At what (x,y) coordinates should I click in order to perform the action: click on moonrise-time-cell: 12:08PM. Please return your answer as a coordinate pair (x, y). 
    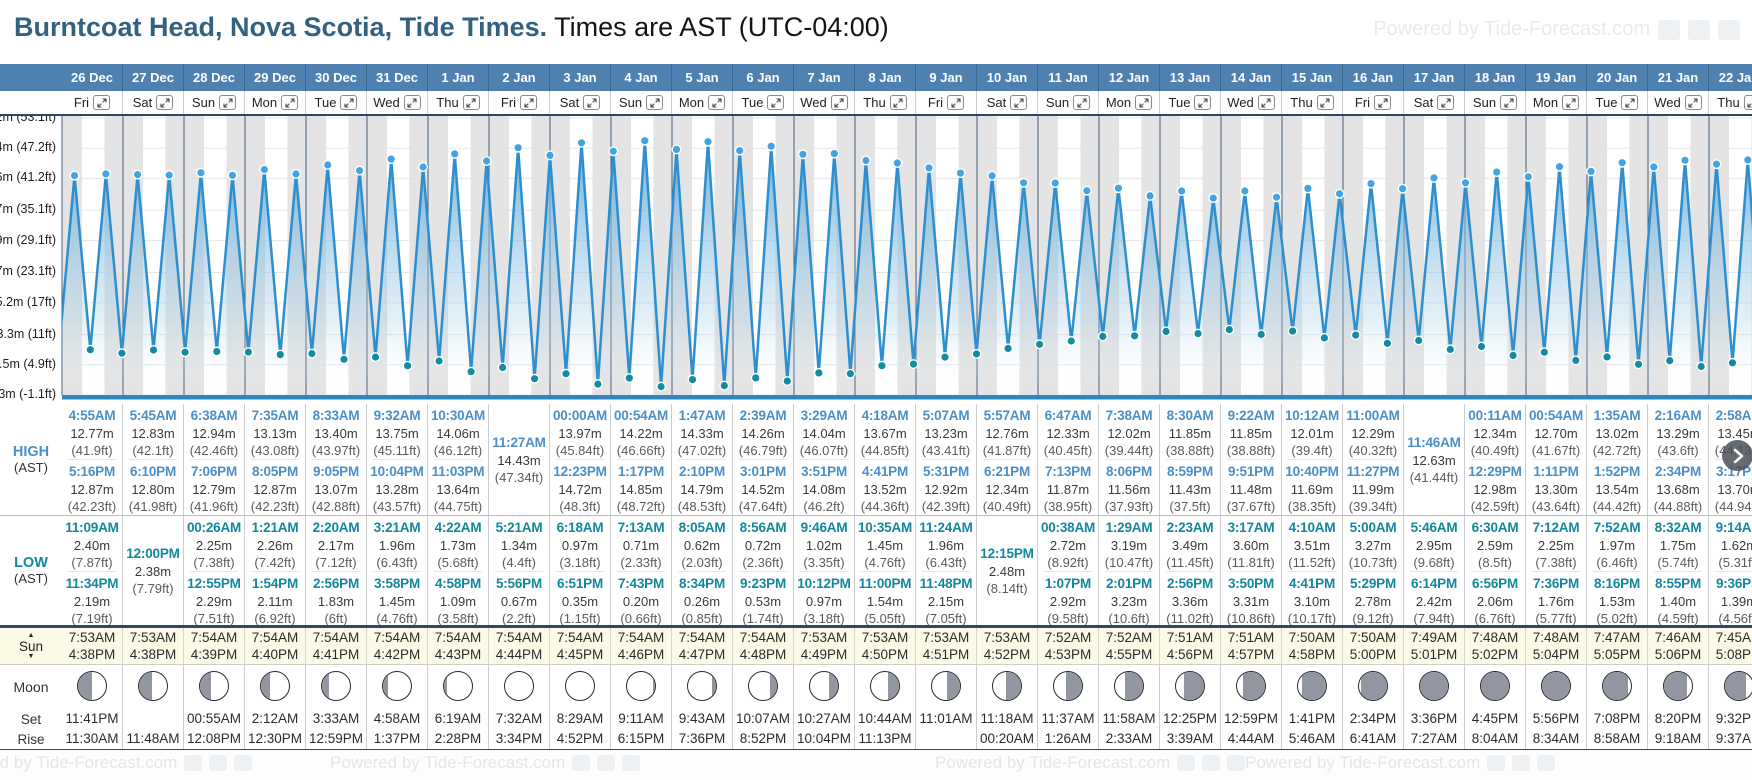
    Looking at the image, I should click on (214, 739).